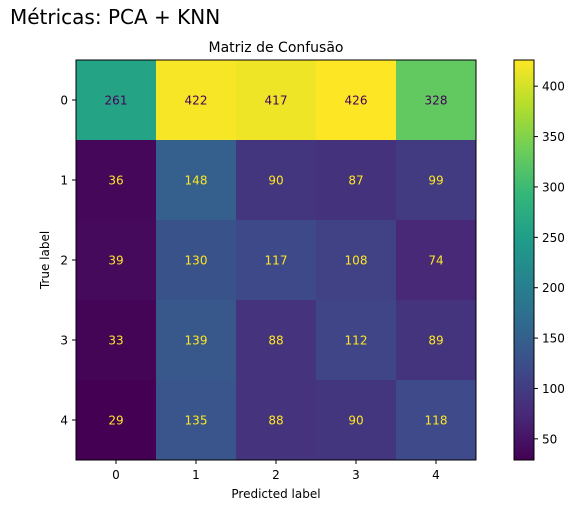  I want to click on cell-value-label: 422, so click(196, 101).